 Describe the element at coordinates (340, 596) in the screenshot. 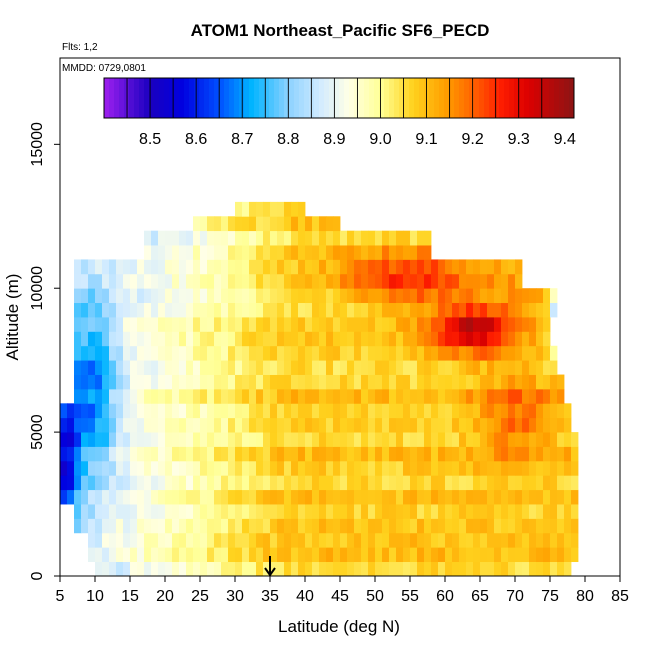

I see `x-tick-label: 45` at that location.